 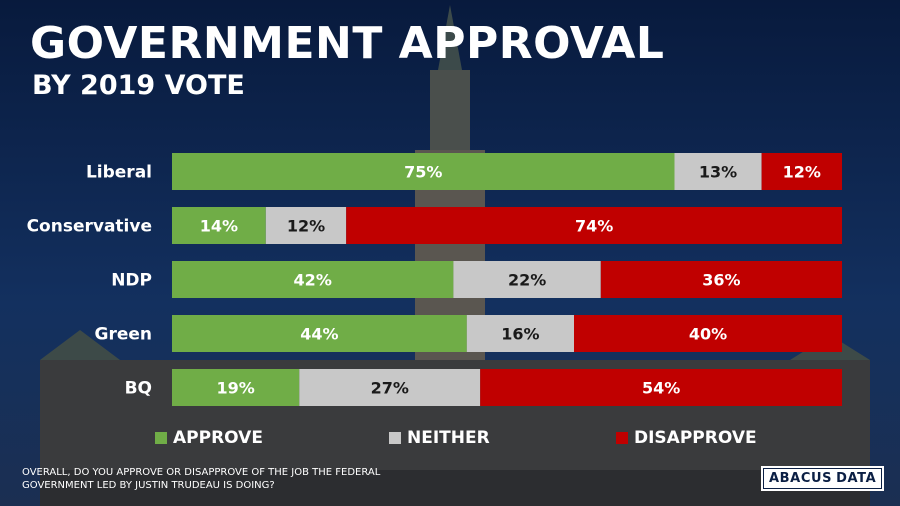 I want to click on legend-label-disapprove: DISAPPROVE, so click(x=695, y=438).